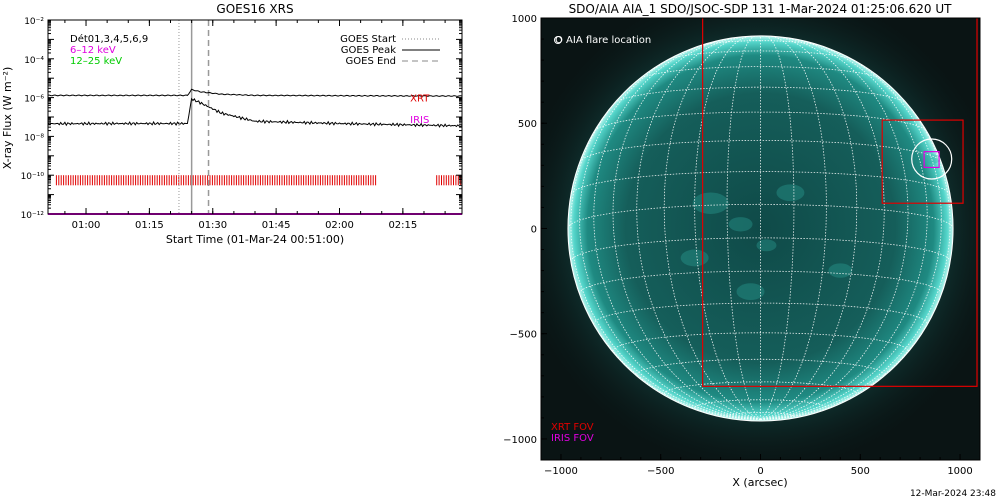 Image resolution: width=1000 pixels, height=500 pixels. I want to click on legend-left-entry: 6–12 keV, so click(93, 50).